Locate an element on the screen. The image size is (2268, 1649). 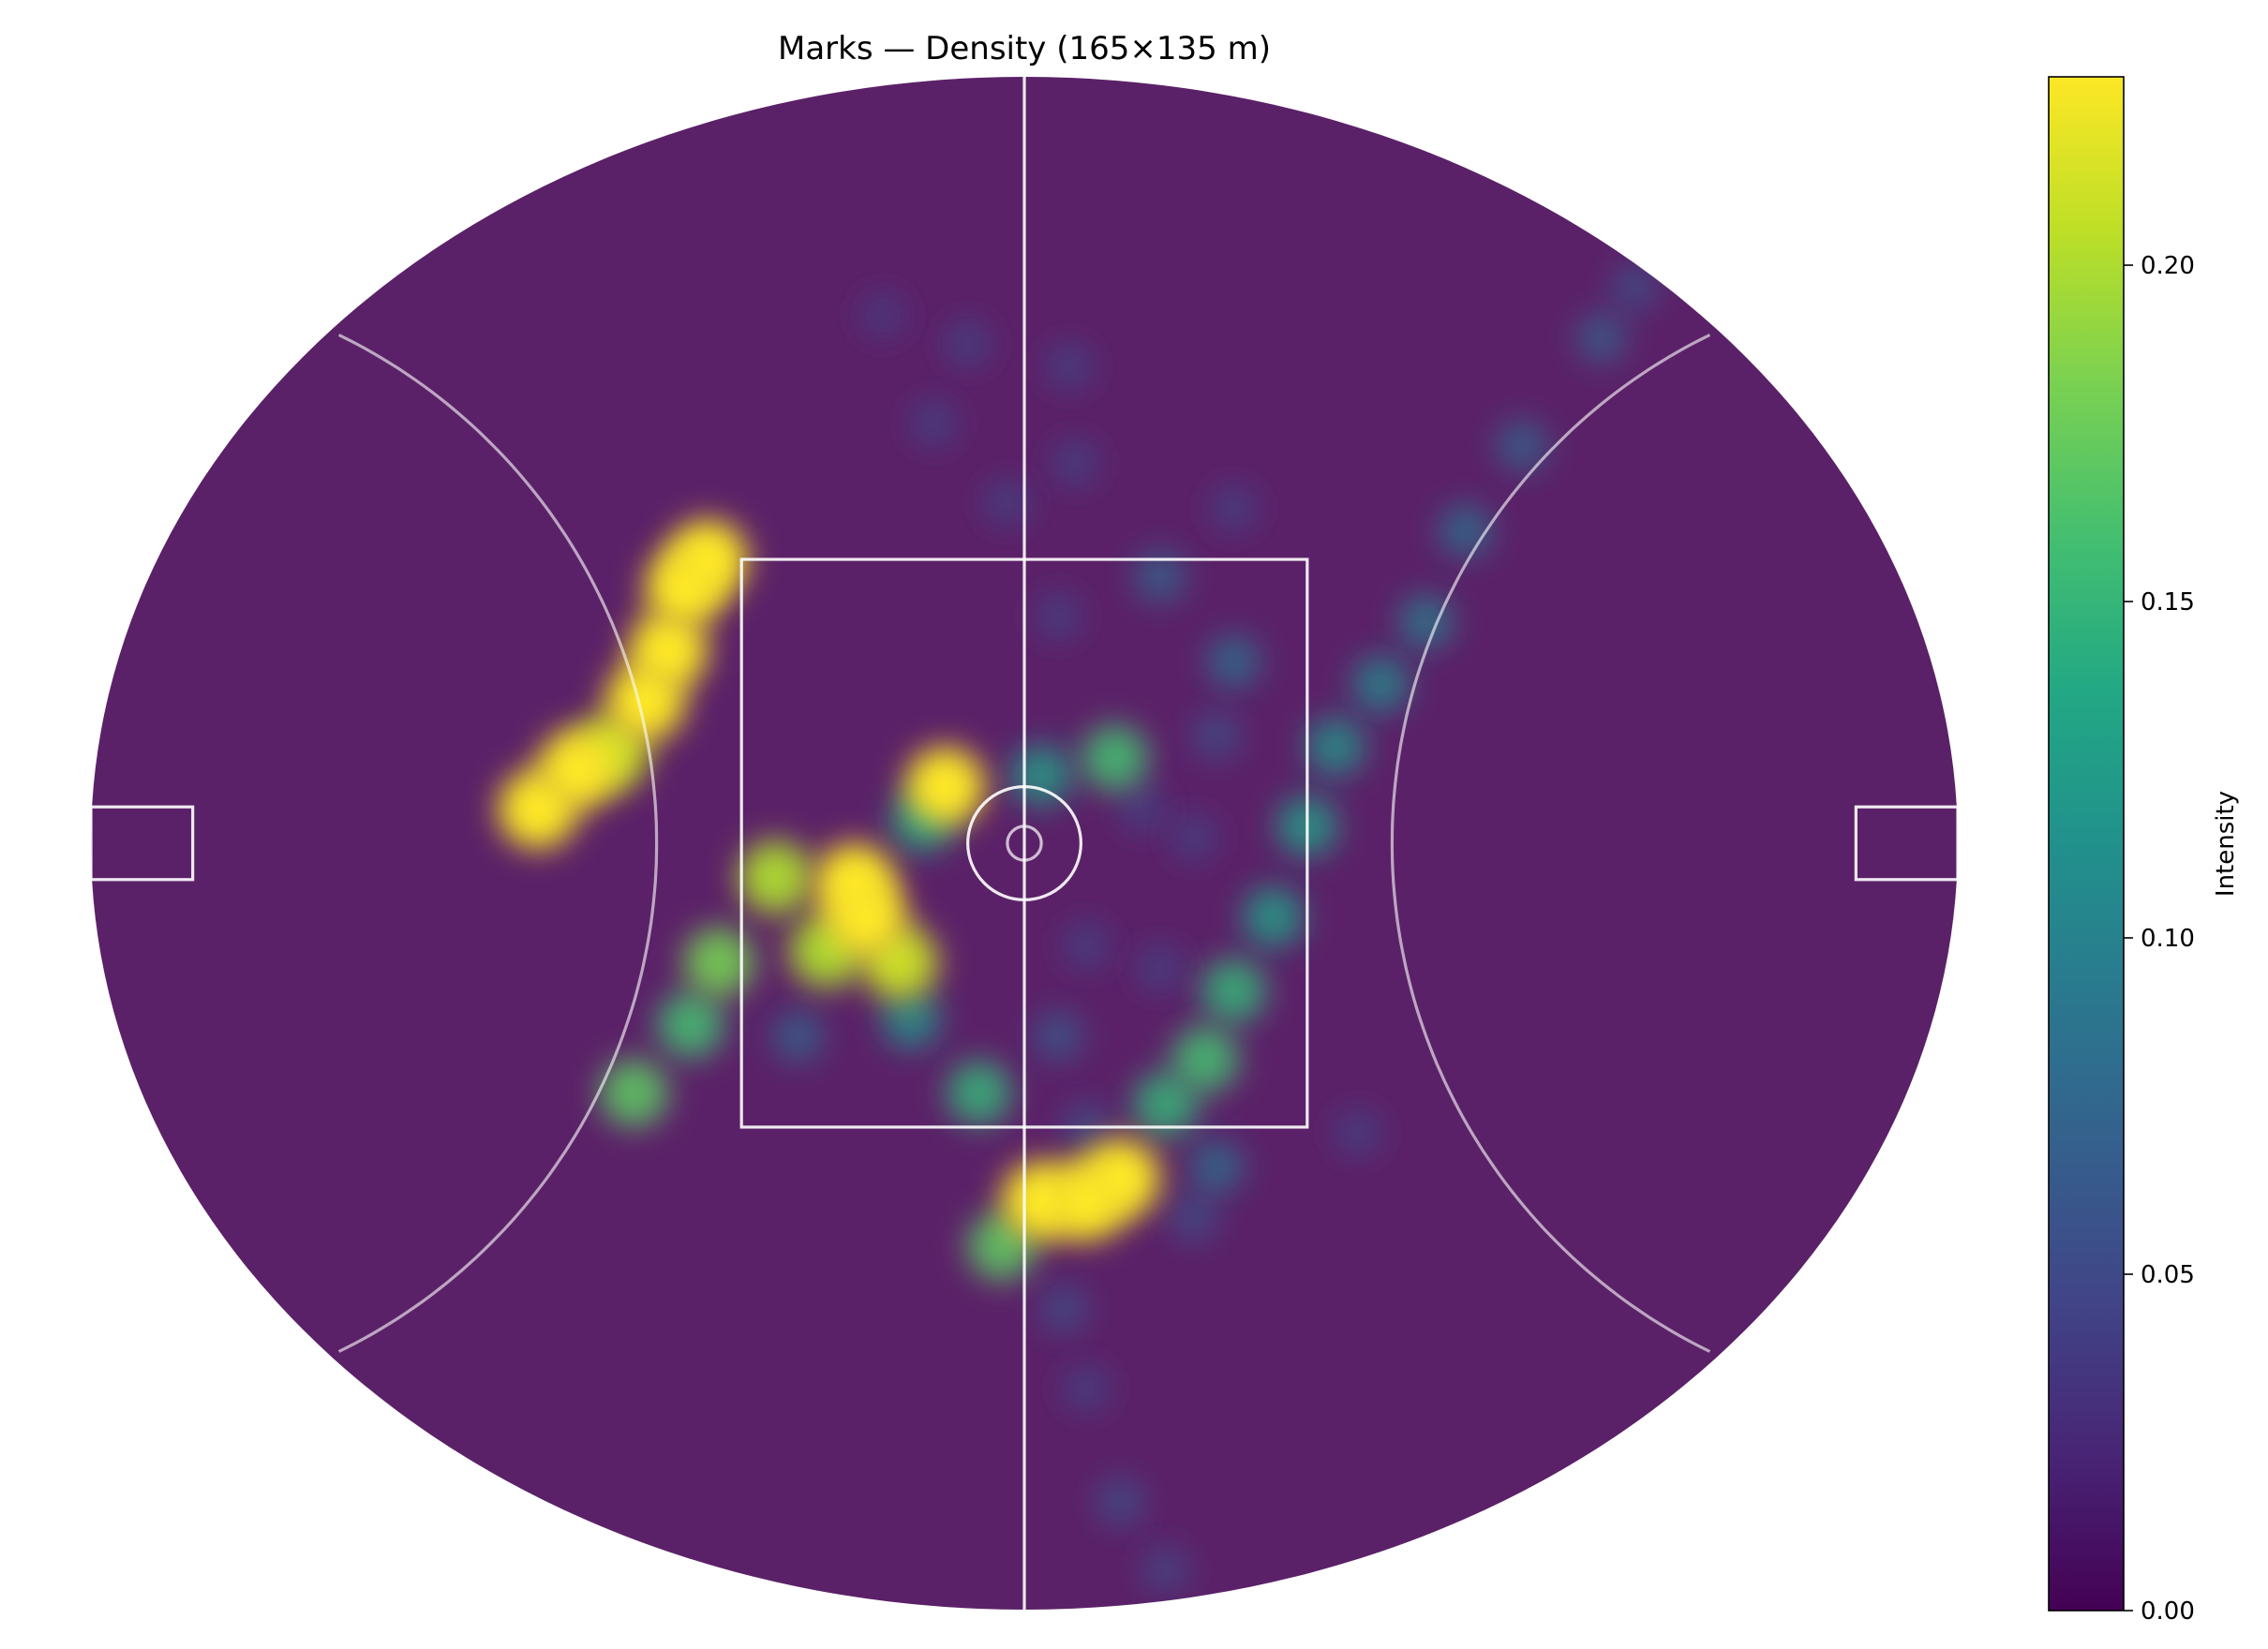
centre-square is located at coordinates (1024, 843).